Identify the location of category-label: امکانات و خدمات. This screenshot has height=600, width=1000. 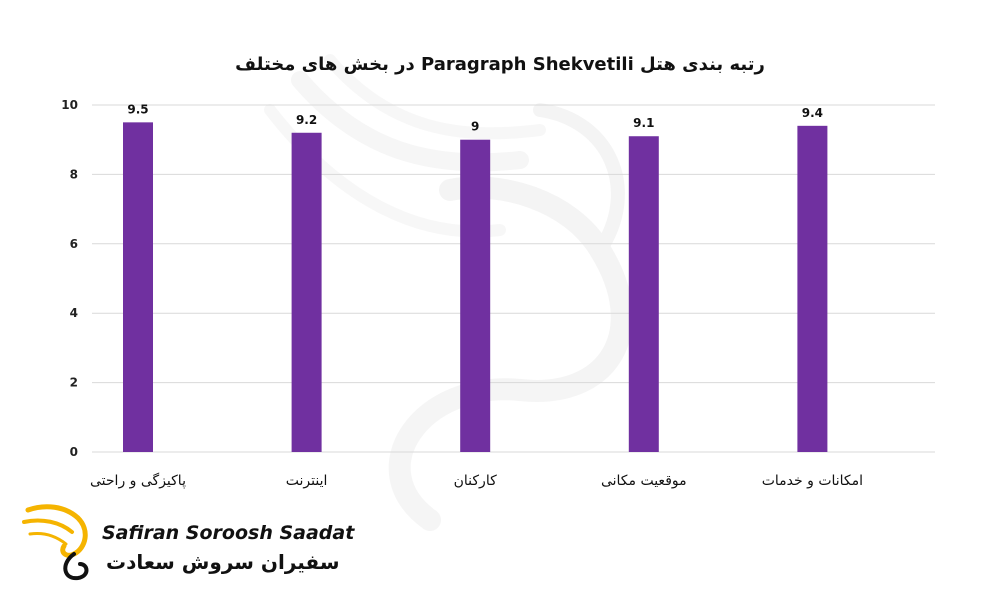
(812, 481).